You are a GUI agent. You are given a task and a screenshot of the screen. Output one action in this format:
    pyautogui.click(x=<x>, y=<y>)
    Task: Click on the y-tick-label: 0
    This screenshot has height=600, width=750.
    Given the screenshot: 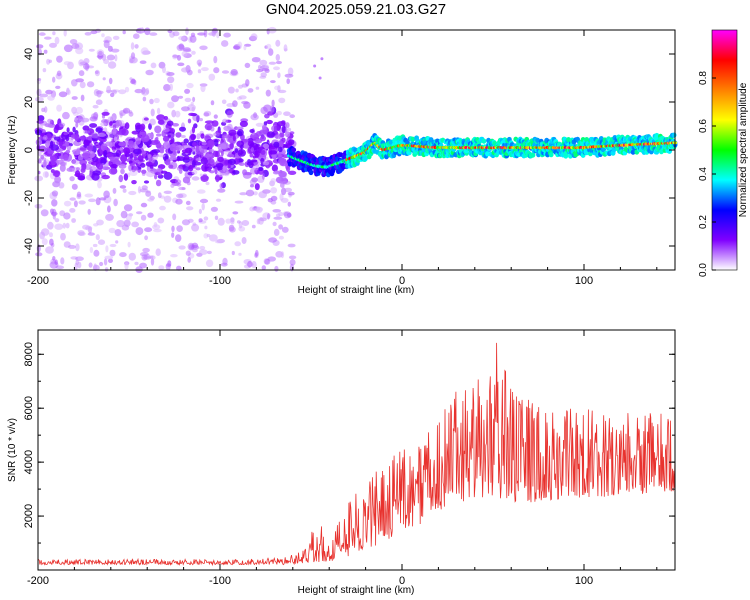 What is the action you would take?
    pyautogui.click(x=29, y=150)
    